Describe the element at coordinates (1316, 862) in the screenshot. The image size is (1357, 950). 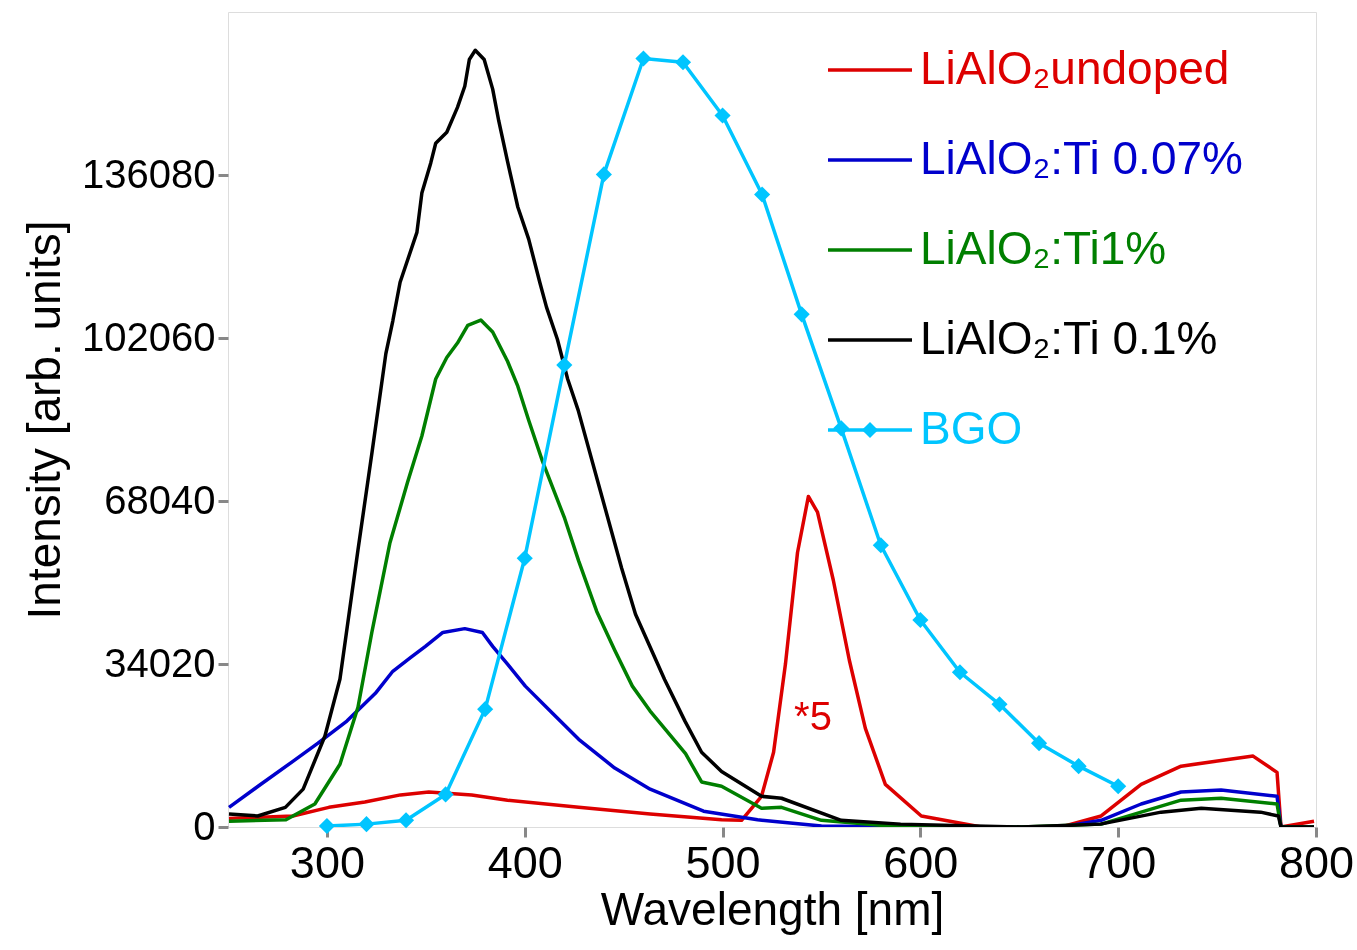
I see `x-tick-label: 800` at that location.